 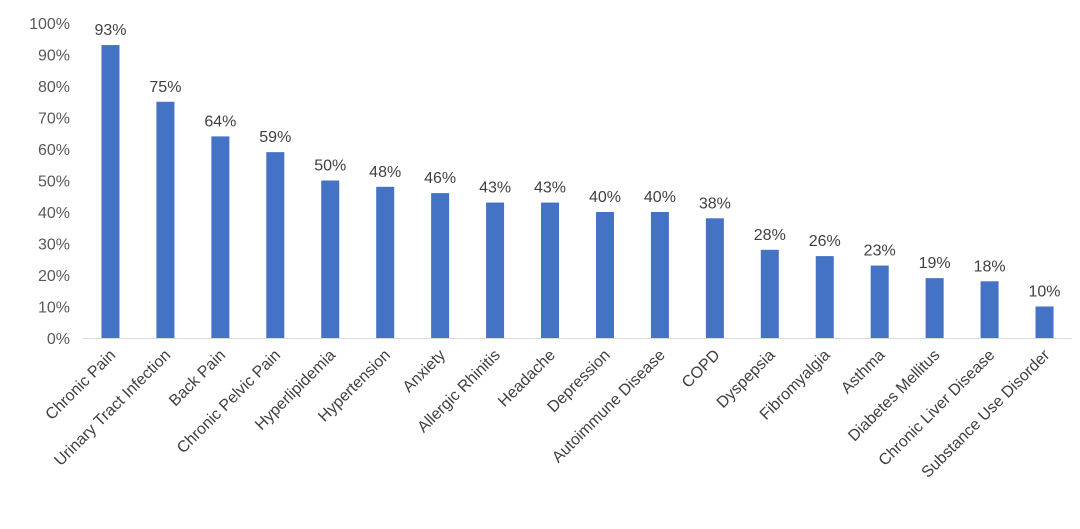 I want to click on data-label: 38%, so click(x=715, y=203).